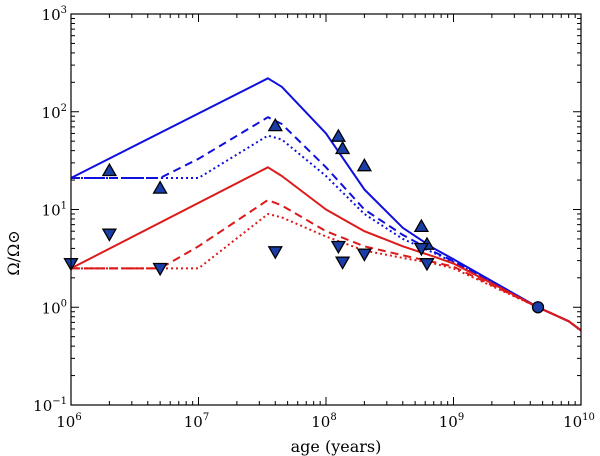 This screenshot has height=456, width=600. I want to click on x-tick-label: 10⁸, so click(323, 421).